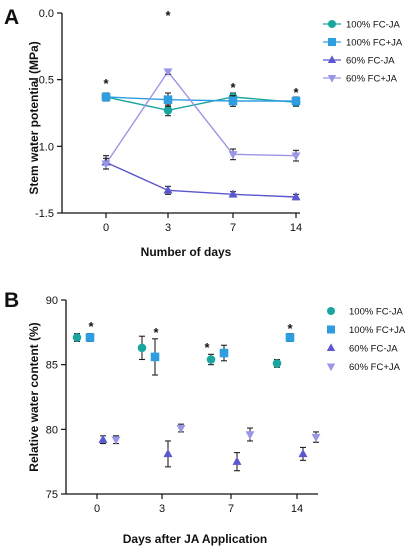 This screenshot has width=407, height=550. I want to click on panel-a-line-60pct-fcplusja, so click(201, 117).